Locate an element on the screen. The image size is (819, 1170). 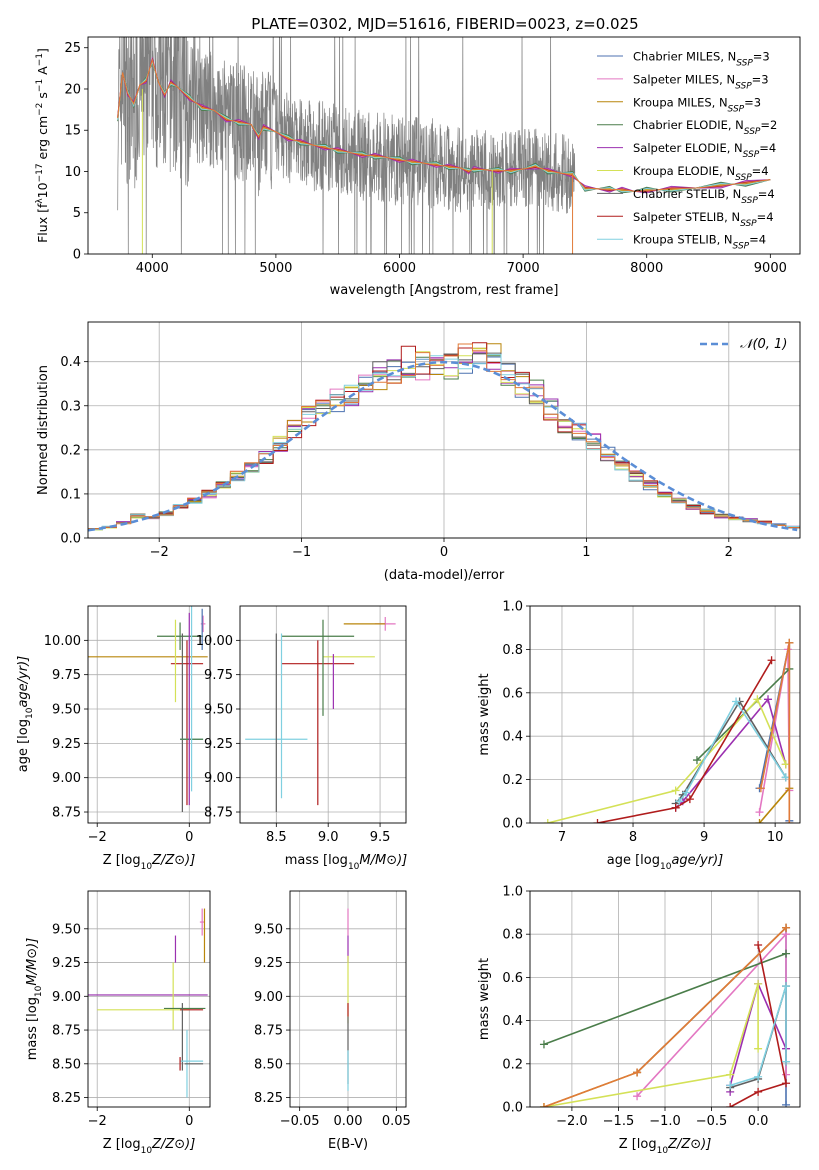
grid is located at coordinates (149, 999).